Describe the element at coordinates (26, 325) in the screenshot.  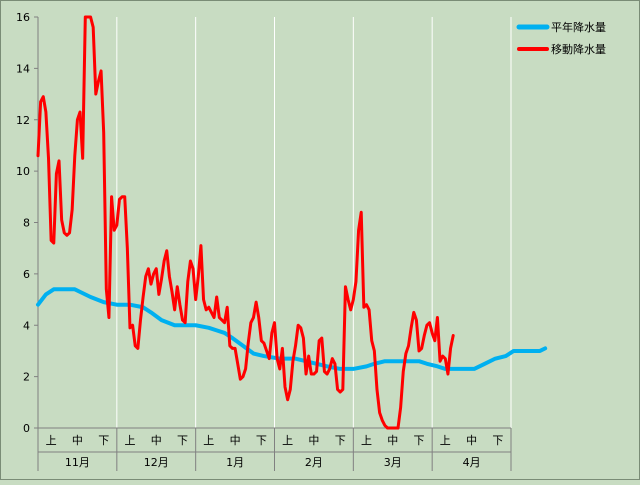
I see `y-tick-label: 4` at that location.